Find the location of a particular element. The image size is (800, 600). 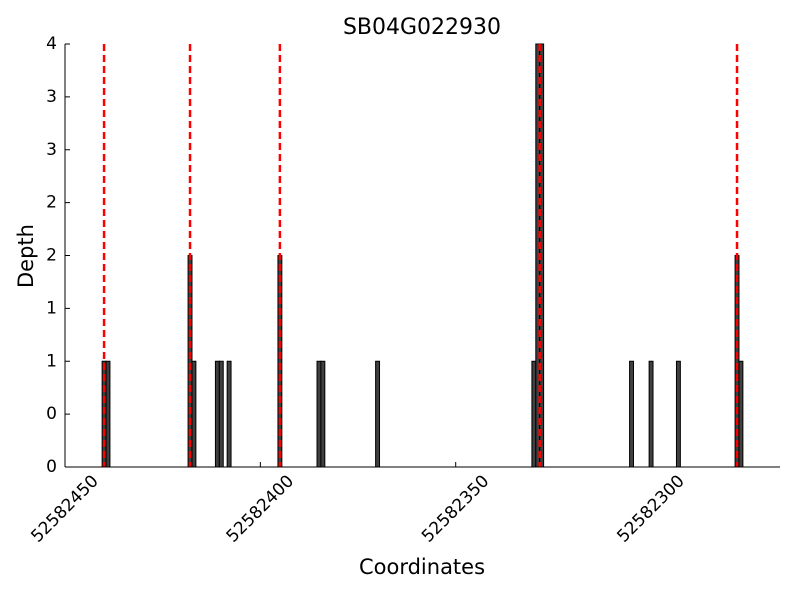

x-tick-label: 52582400 is located at coordinates (260, 508).